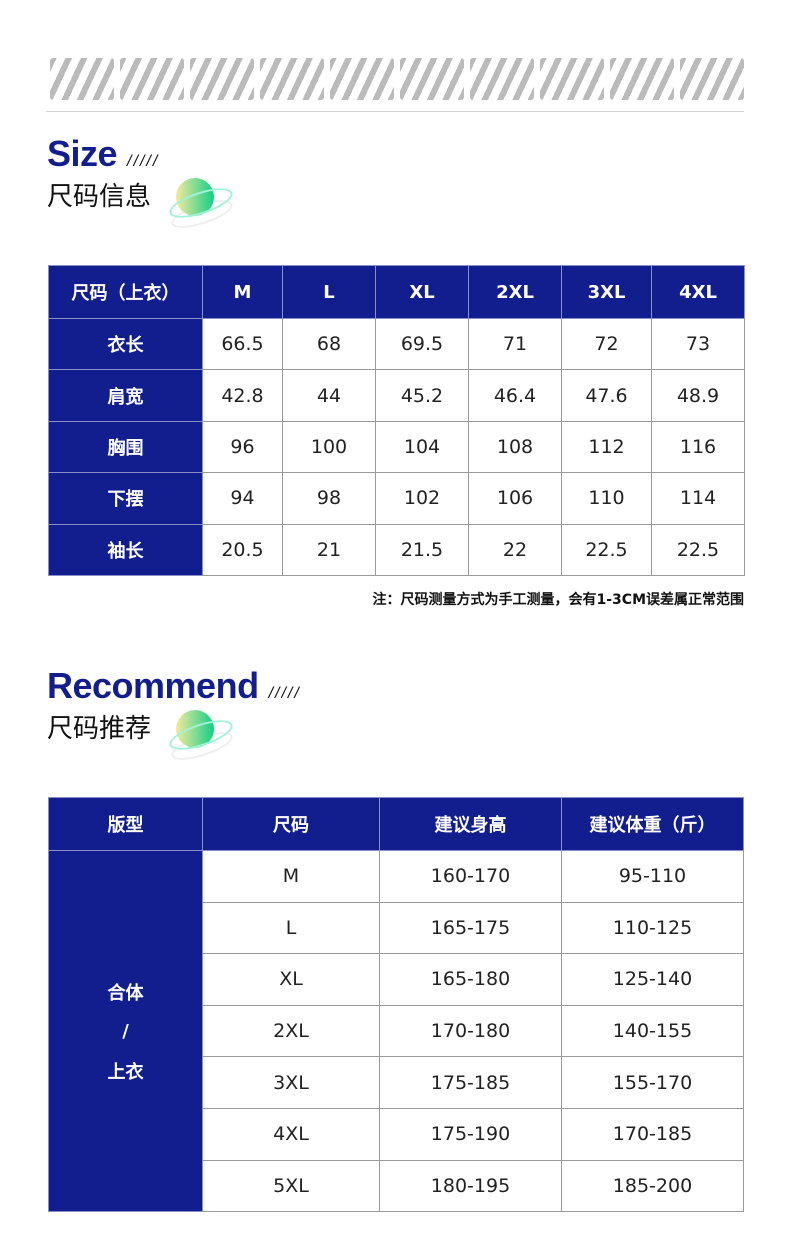  I want to click on table-row: 下摆 94 98 102 106 110 114, so click(396, 498).